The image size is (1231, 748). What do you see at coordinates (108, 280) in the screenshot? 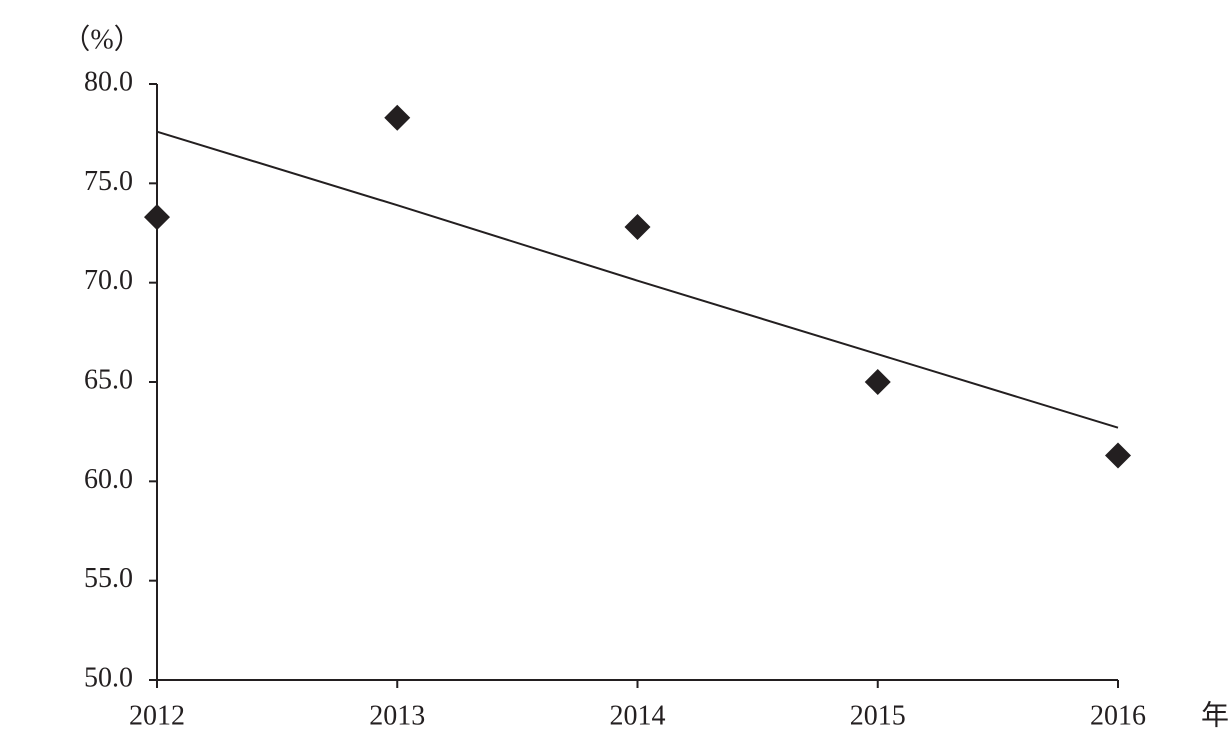
I see `y-tick-label: 70.0` at bounding box center [108, 280].